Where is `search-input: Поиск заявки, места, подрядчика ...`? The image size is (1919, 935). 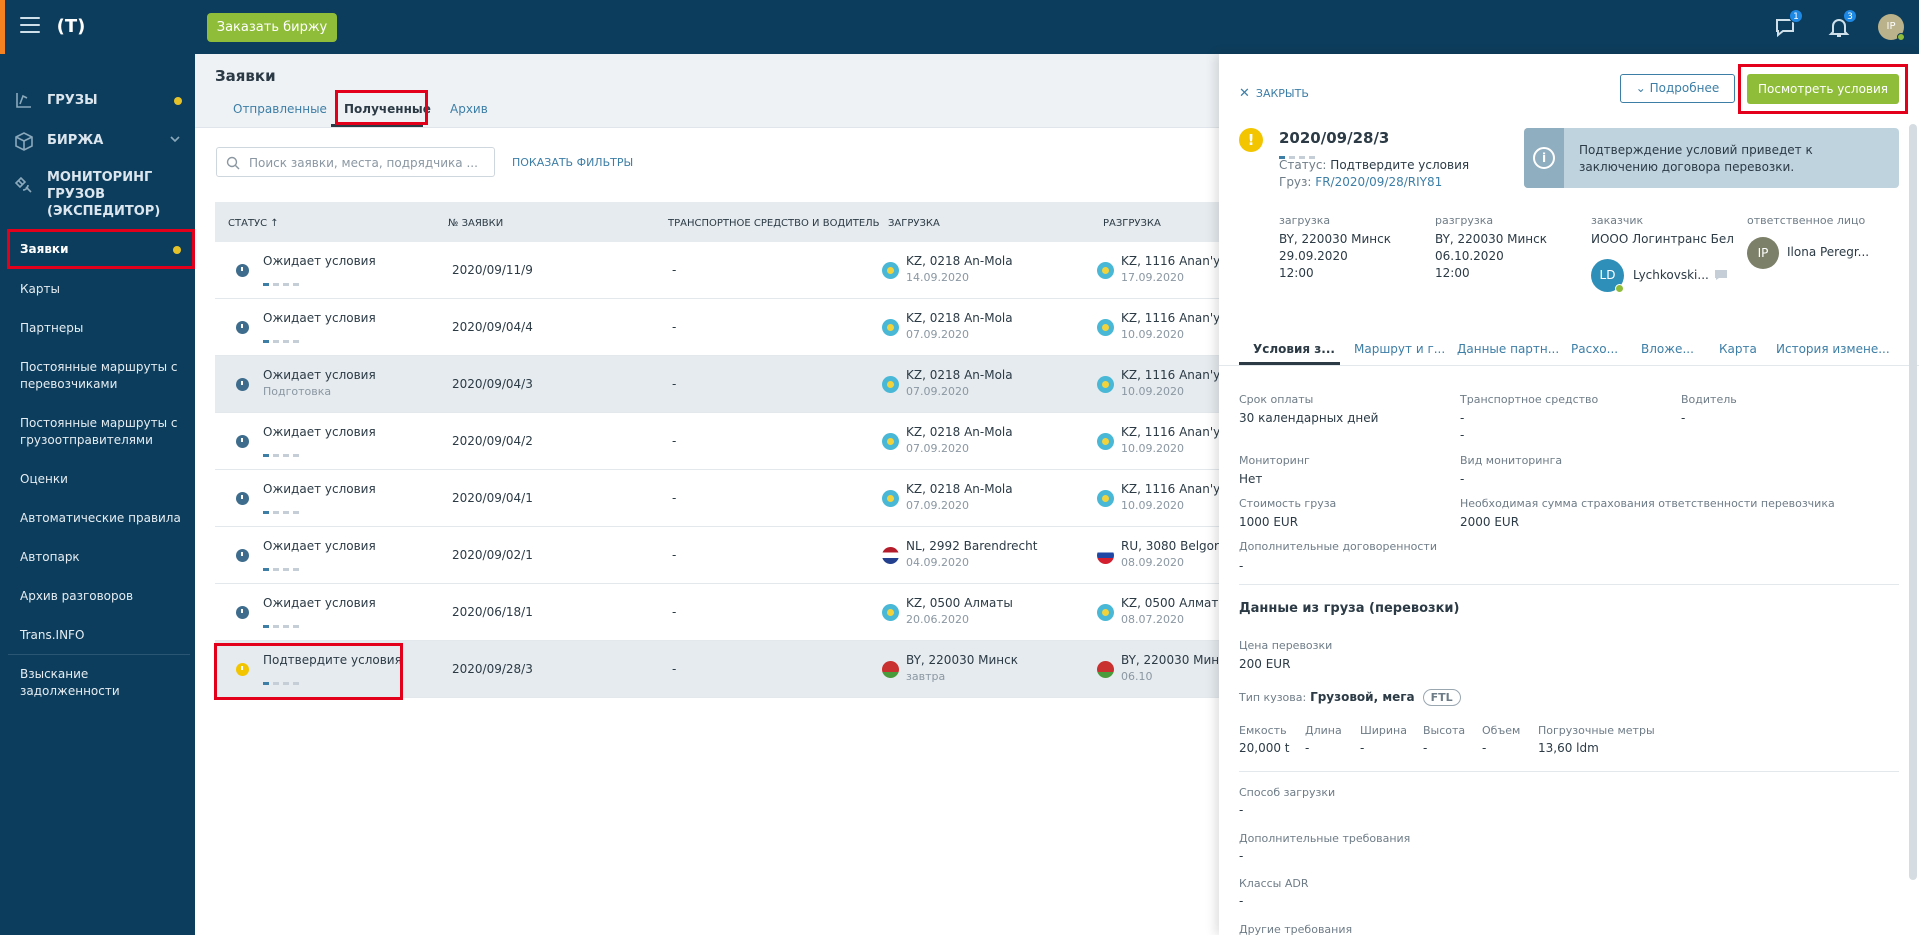 search-input: Поиск заявки, места, подрядчика ... is located at coordinates (355, 162).